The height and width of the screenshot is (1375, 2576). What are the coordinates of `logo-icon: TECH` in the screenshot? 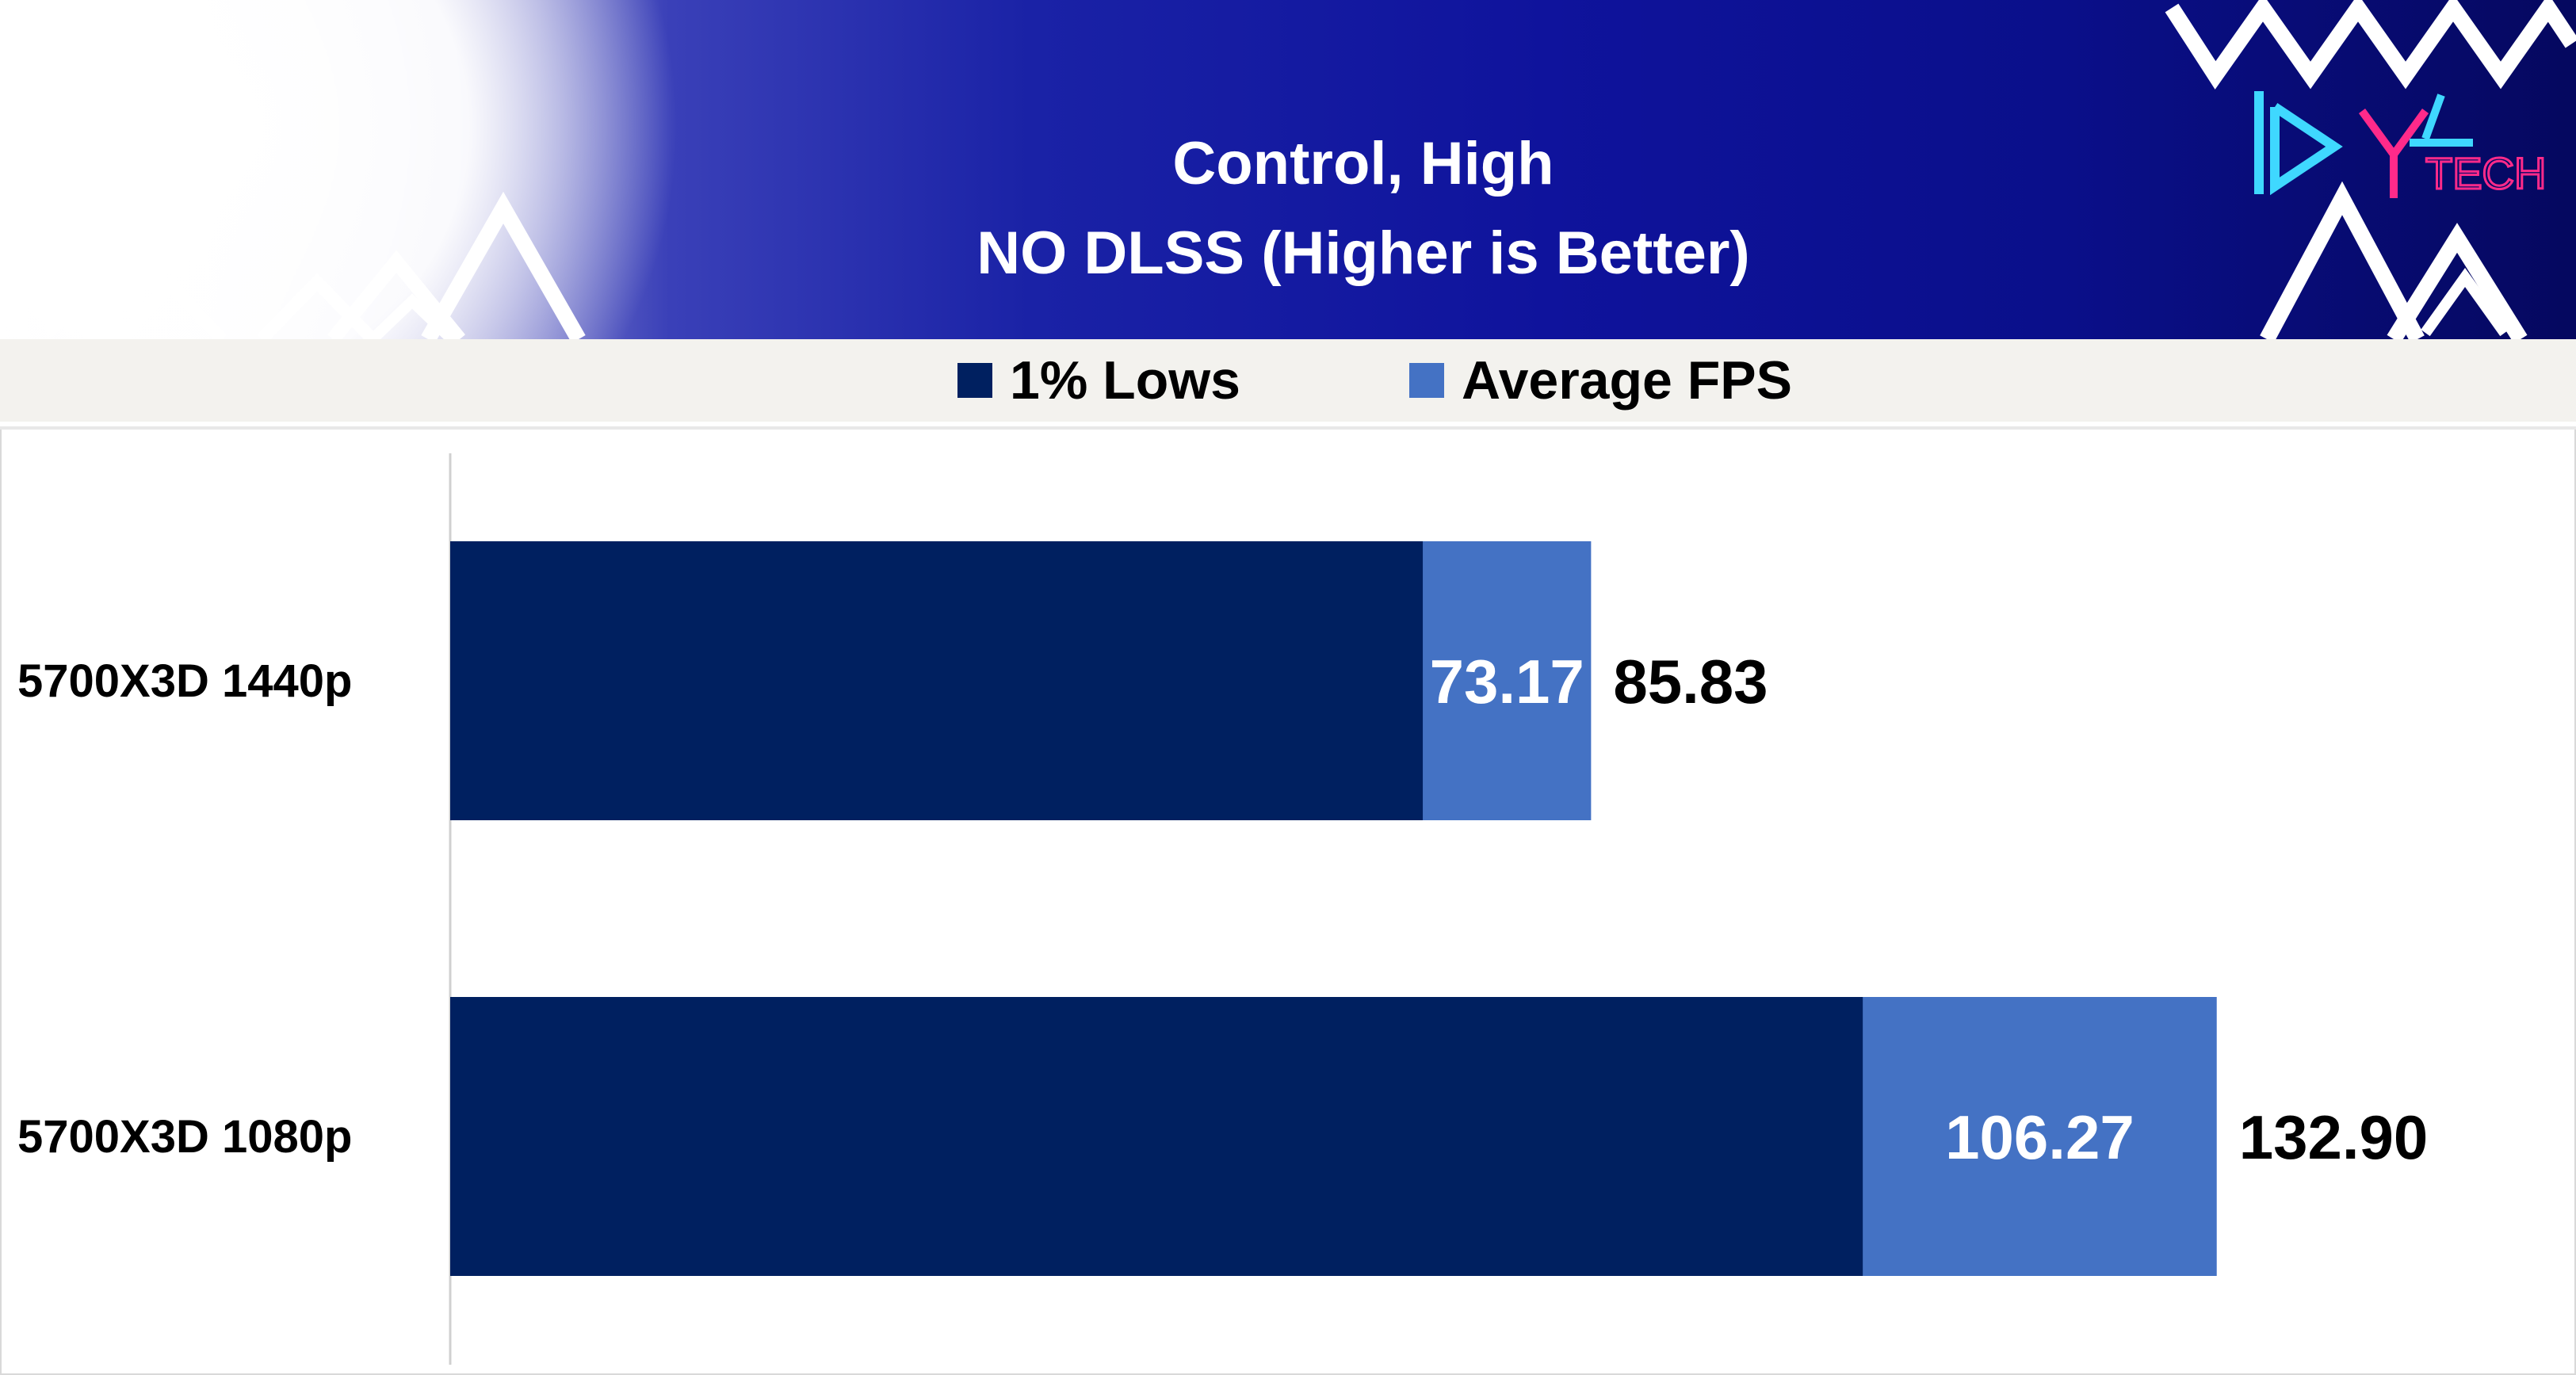 It's located at (2399, 145).